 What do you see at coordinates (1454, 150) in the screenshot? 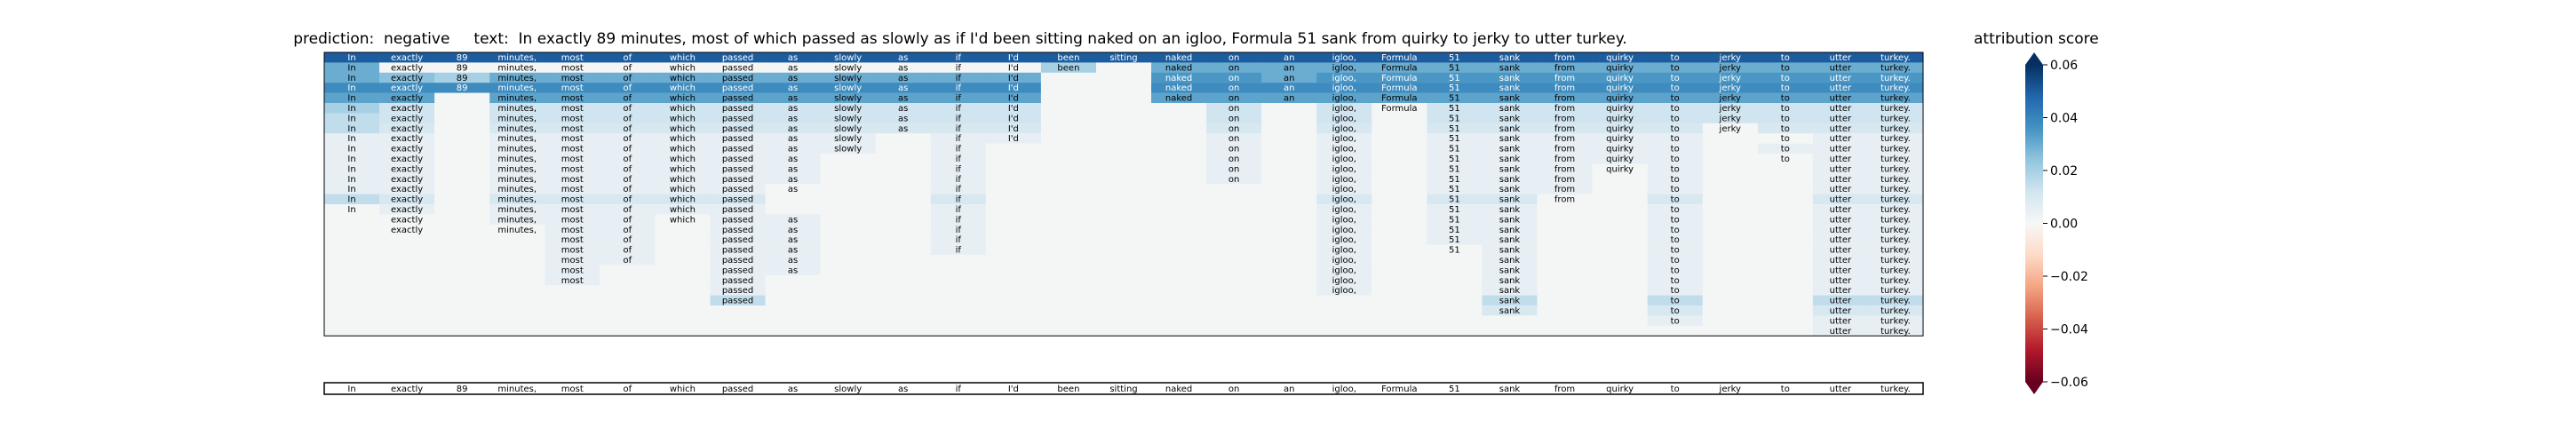
I see `heatmap-cell-label: 51` at bounding box center [1454, 150].